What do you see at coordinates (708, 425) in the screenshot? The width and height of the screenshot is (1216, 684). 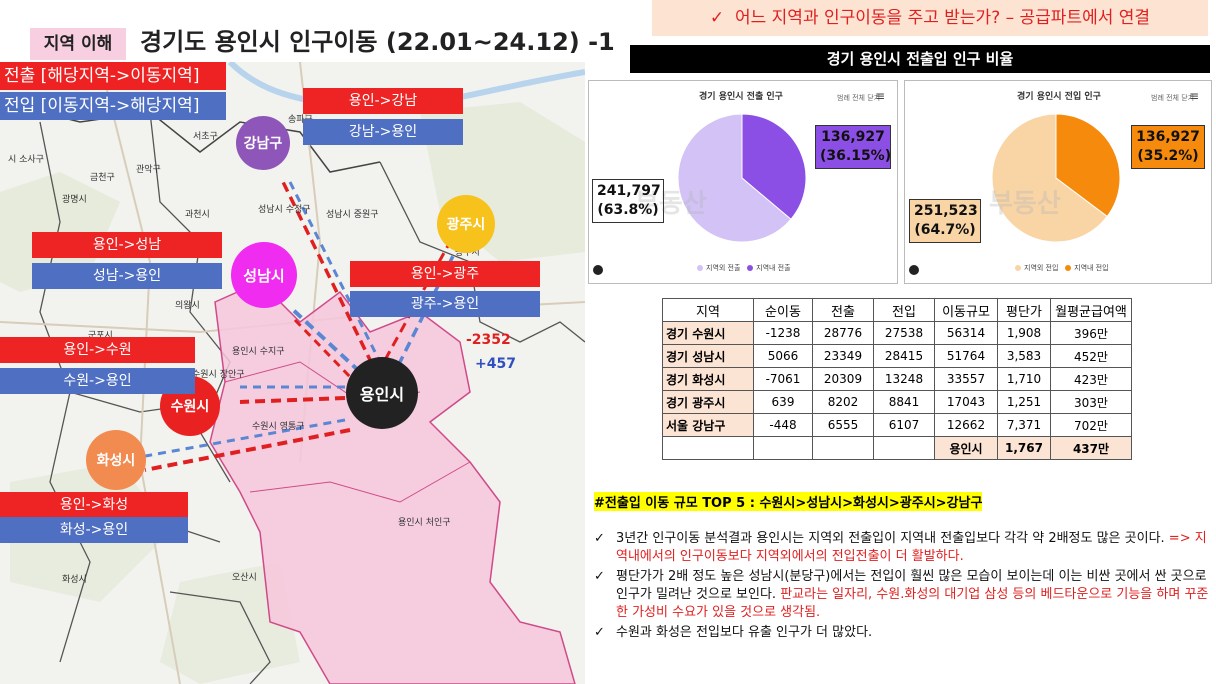 I see `table-cell: 서울 강남구` at bounding box center [708, 425].